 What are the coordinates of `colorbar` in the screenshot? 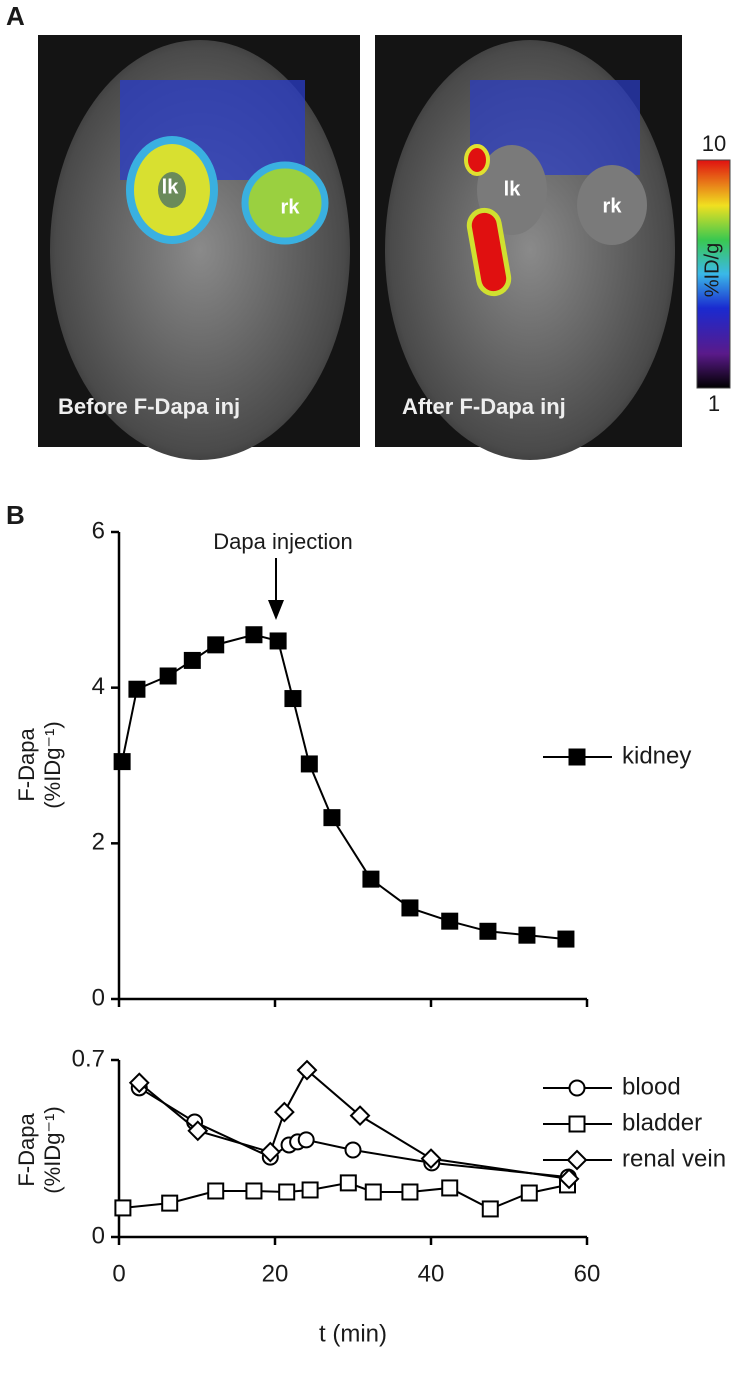 It's located at (713, 274).